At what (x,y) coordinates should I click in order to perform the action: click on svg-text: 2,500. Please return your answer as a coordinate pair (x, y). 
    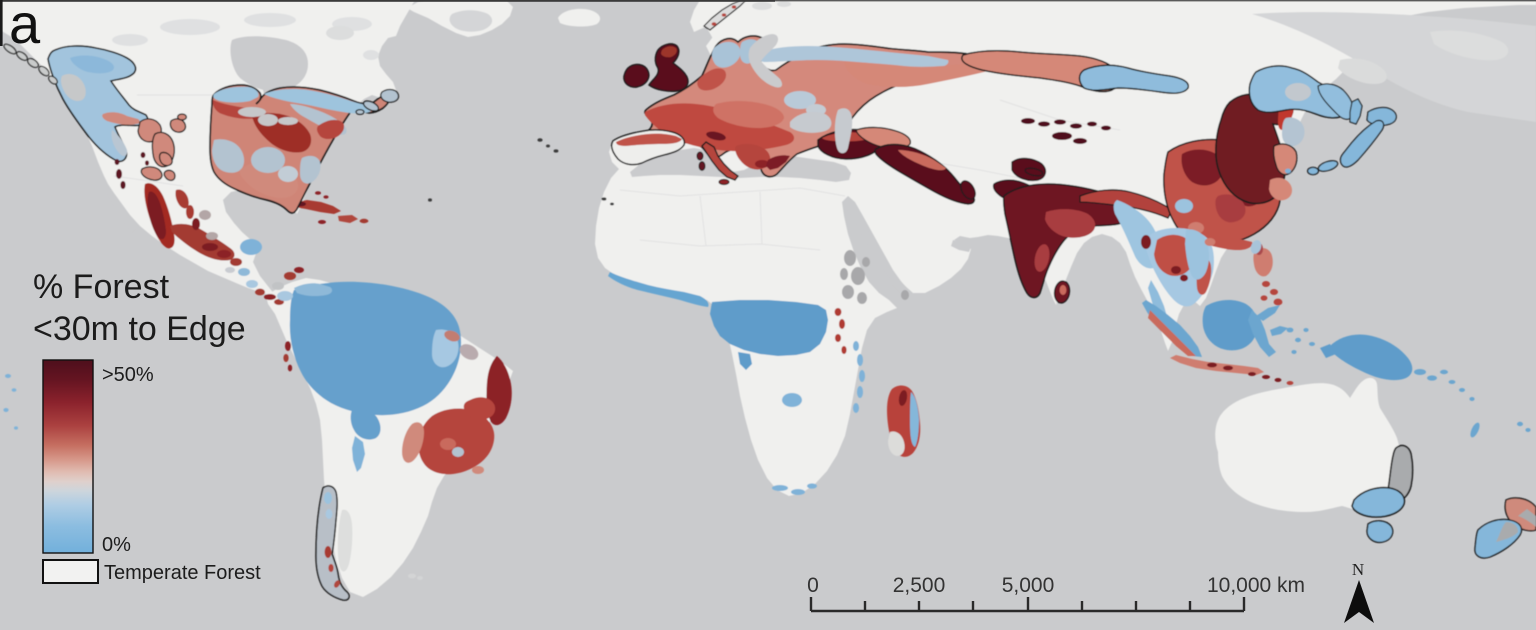
    Looking at the image, I should click on (919, 585).